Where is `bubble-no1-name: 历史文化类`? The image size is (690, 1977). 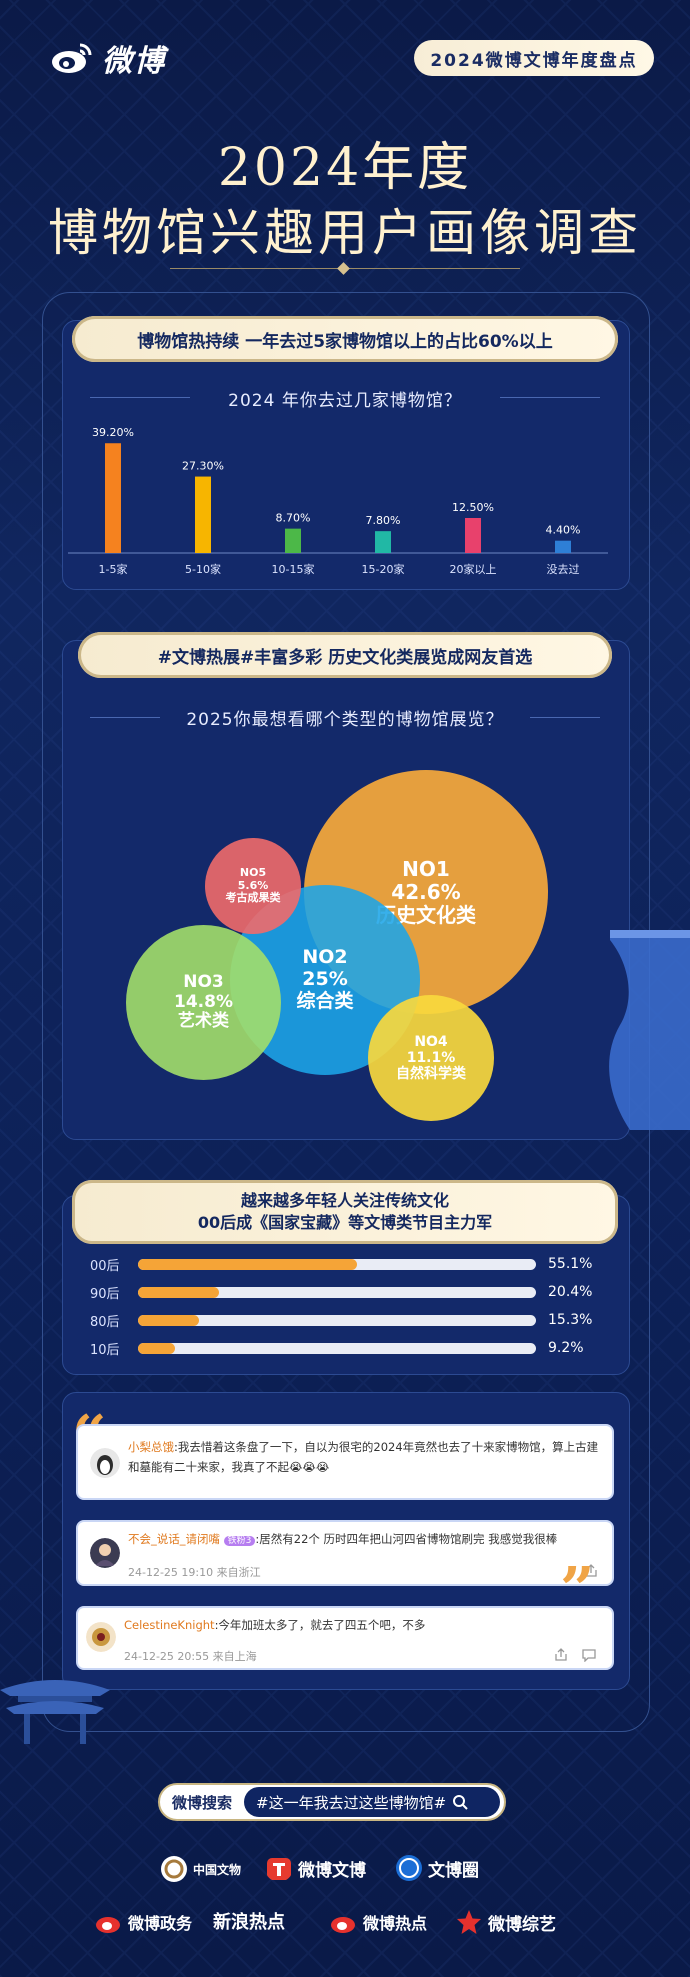
bubble-no1-name: 历史文化类 is located at coordinates (426, 914).